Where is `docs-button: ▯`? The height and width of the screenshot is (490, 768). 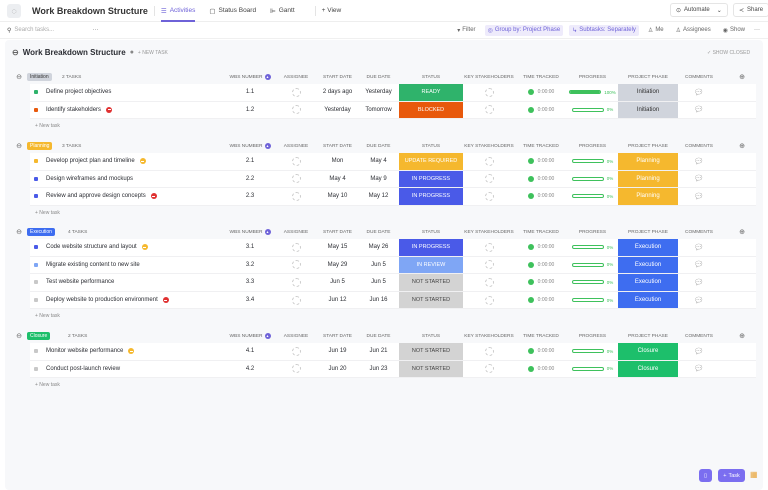 docs-button: ▯ is located at coordinates (705, 475).